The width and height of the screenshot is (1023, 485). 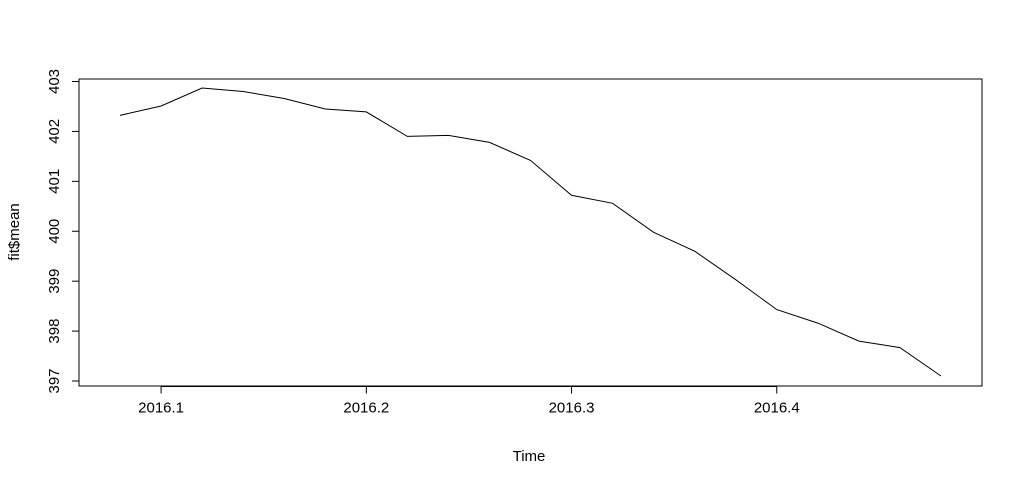 What do you see at coordinates (572, 408) in the screenshot?
I see `x-tick-label: 2016.3` at bounding box center [572, 408].